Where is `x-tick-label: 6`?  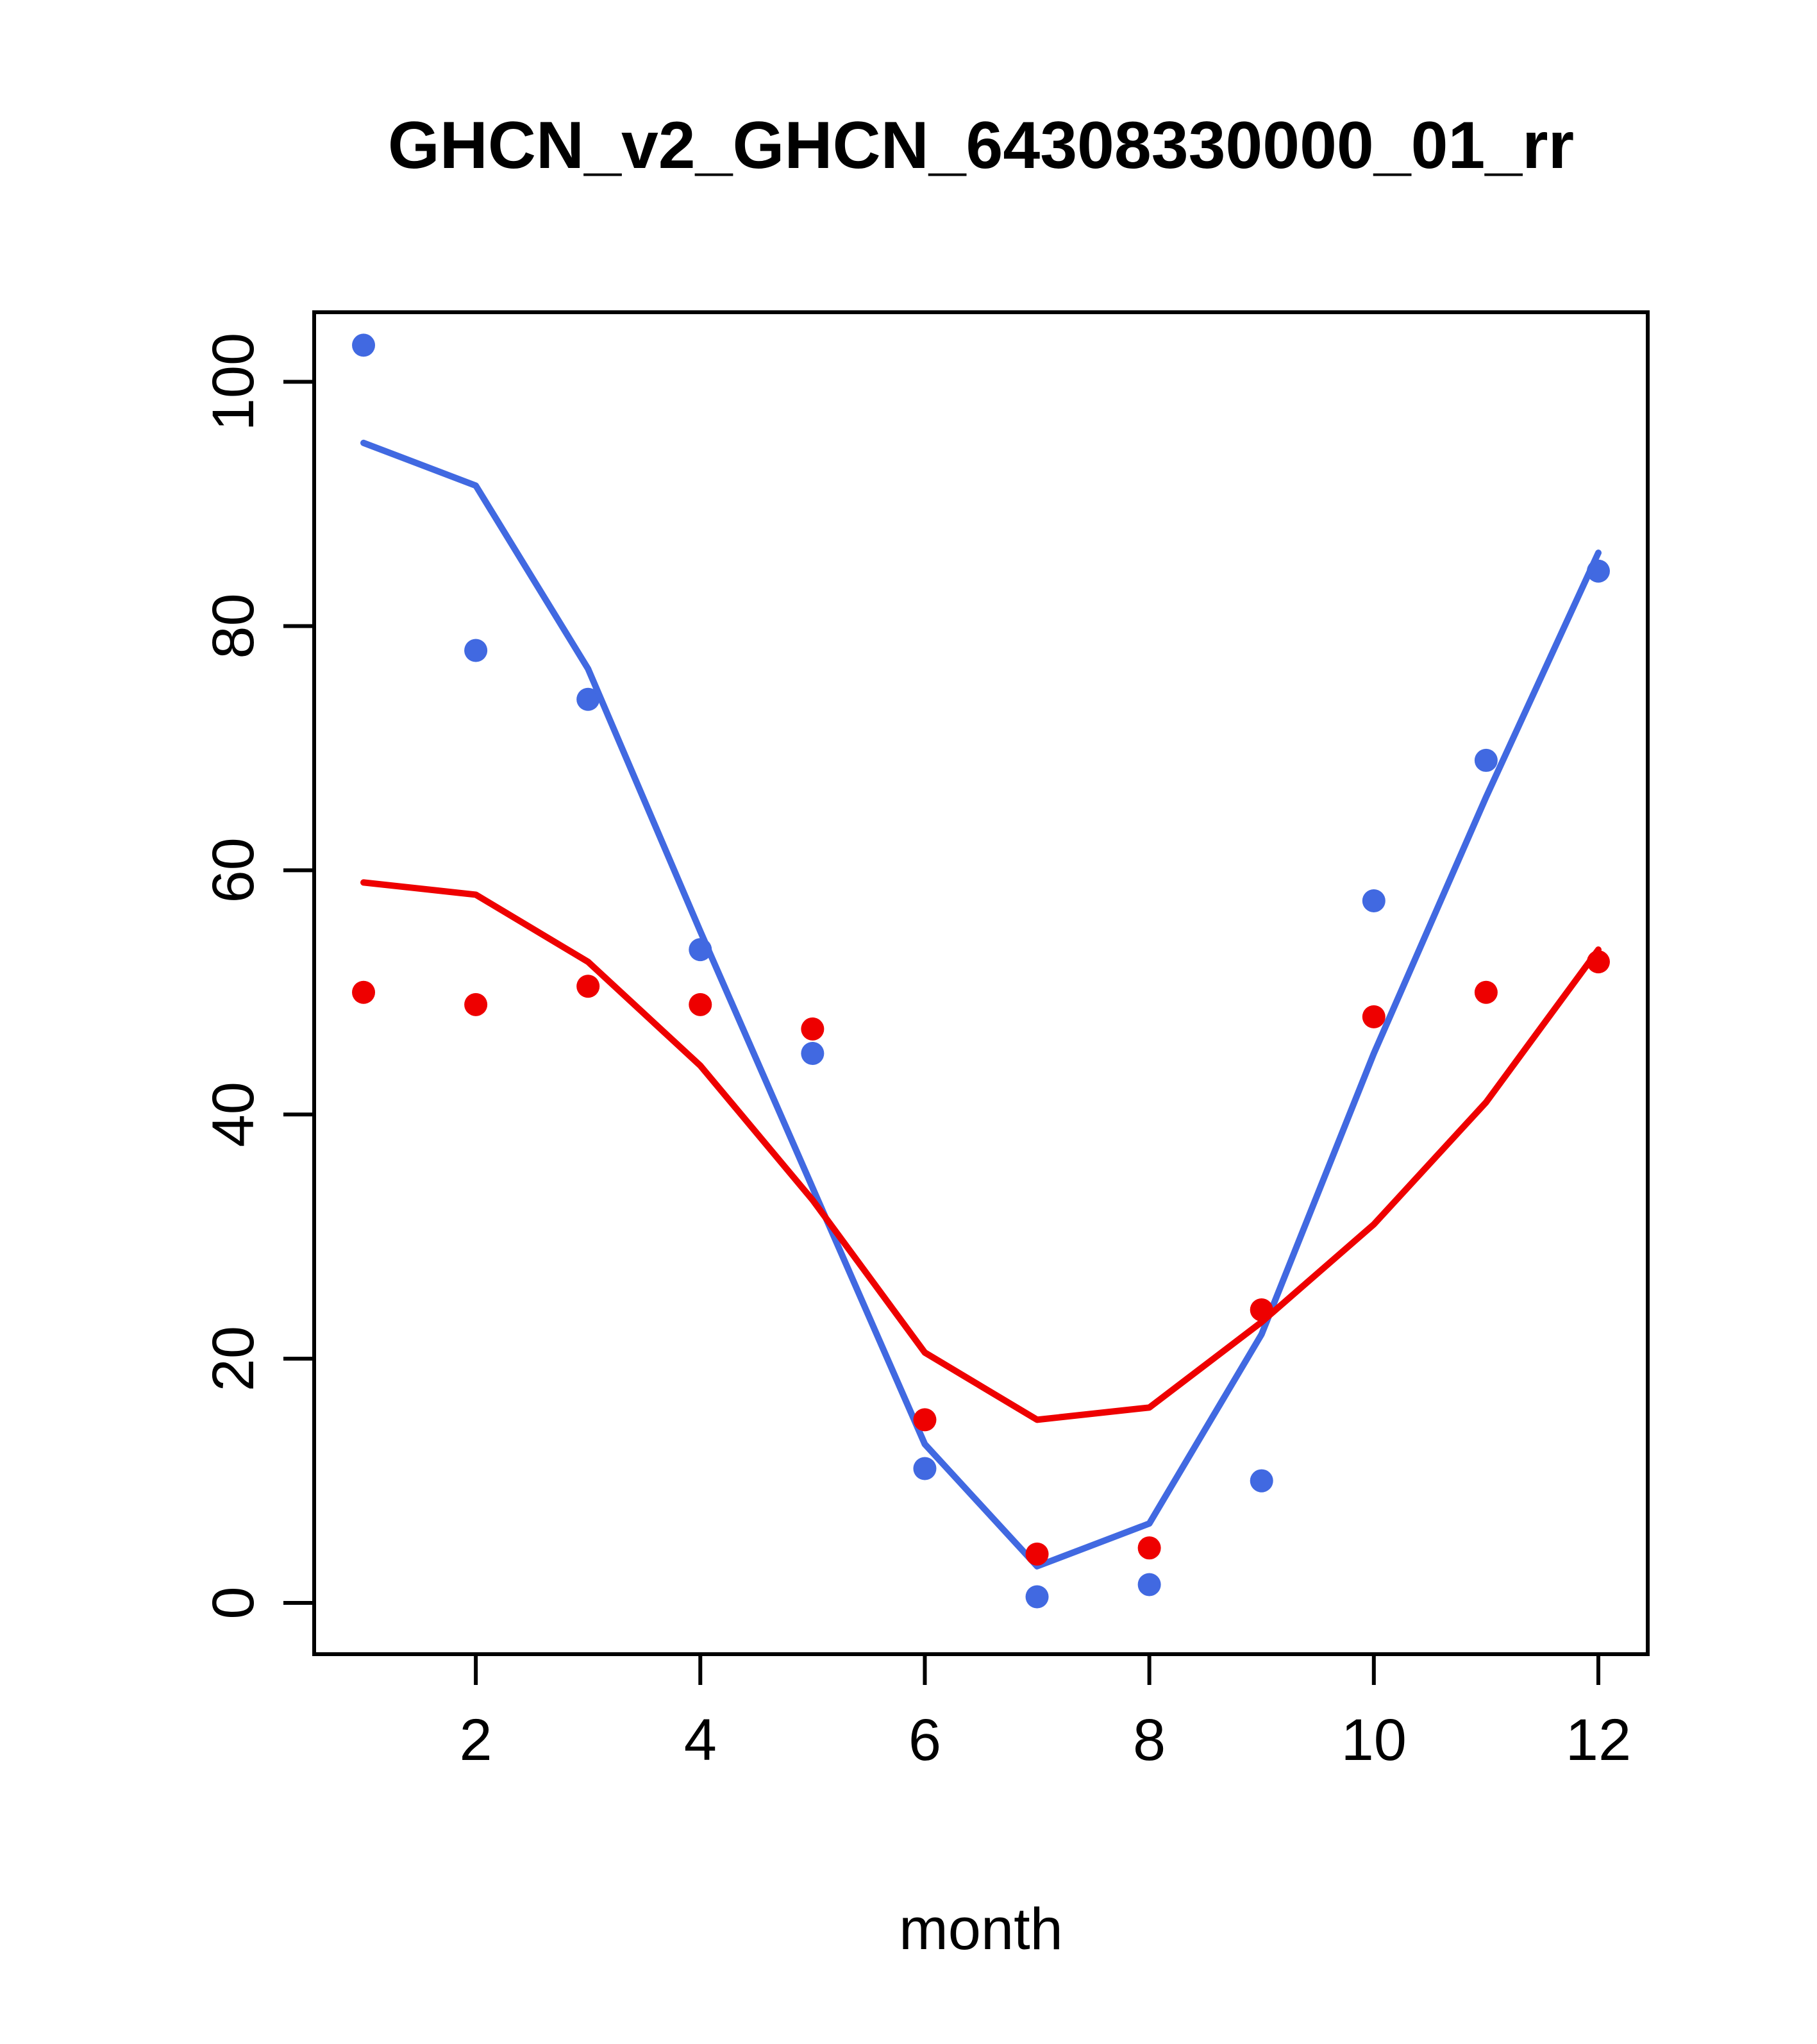
x-tick-label: 6 is located at coordinates (924, 1740).